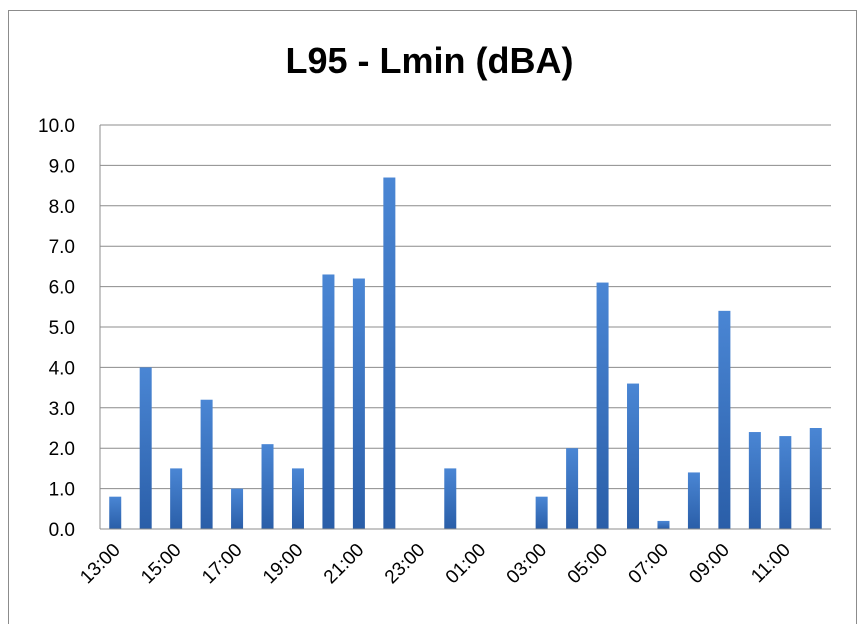  Describe the element at coordinates (267, 486) in the screenshot. I see `bar-18:00` at that location.